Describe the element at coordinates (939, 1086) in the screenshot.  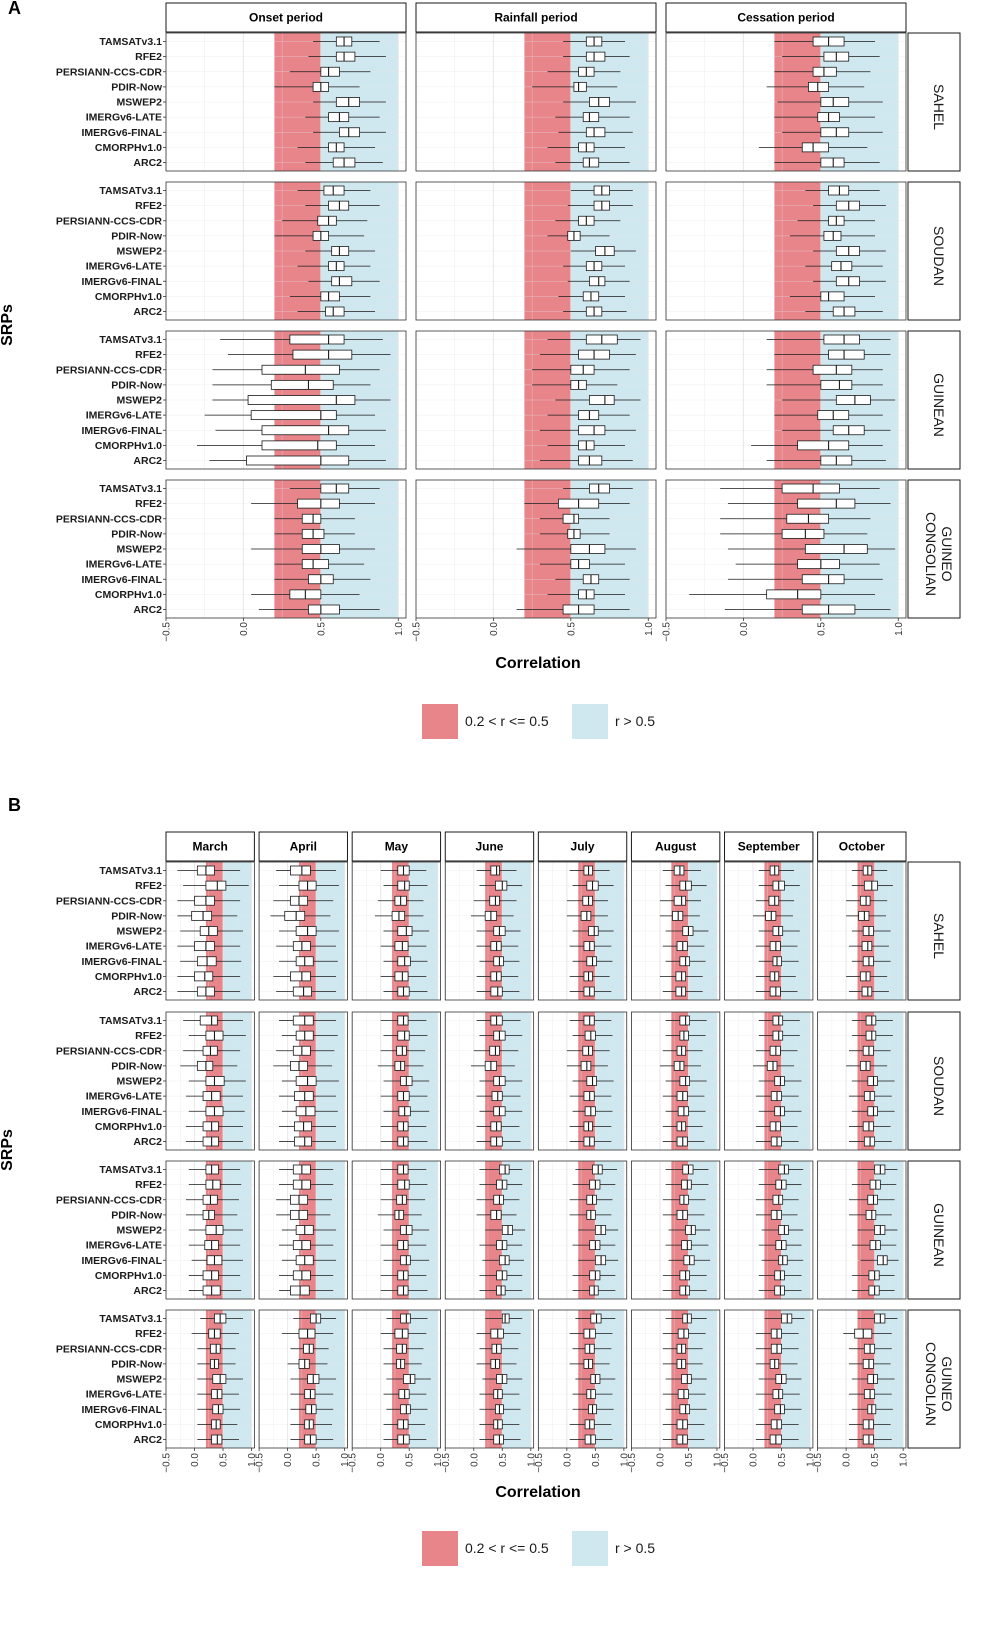
I see `region-strip-label: SOUDAN` at that location.